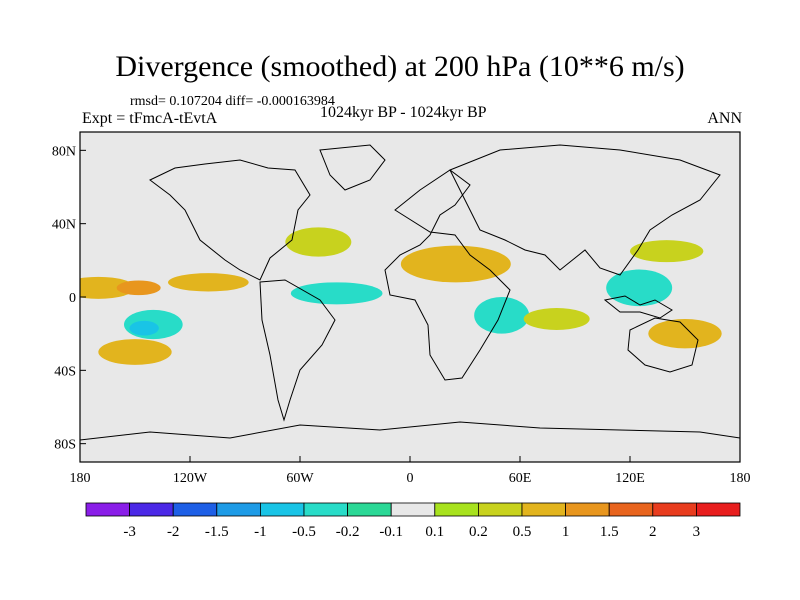 This screenshot has width=800, height=600. What do you see at coordinates (478, 532) in the screenshot?
I see `colorbar-label: 0.2` at bounding box center [478, 532].